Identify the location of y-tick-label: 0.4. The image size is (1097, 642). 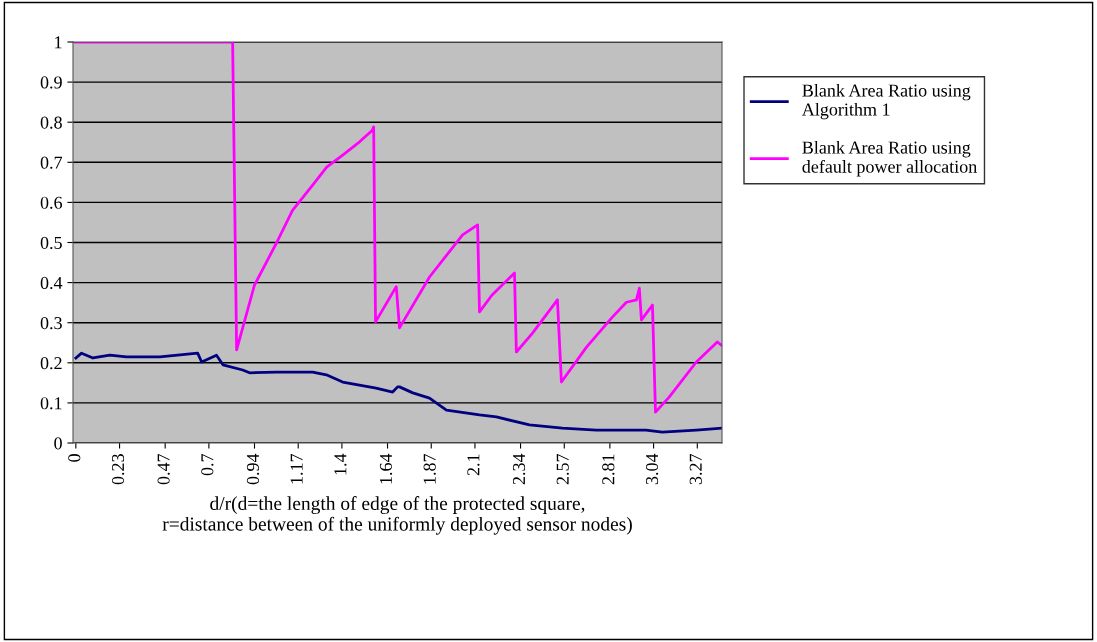
(51, 283).